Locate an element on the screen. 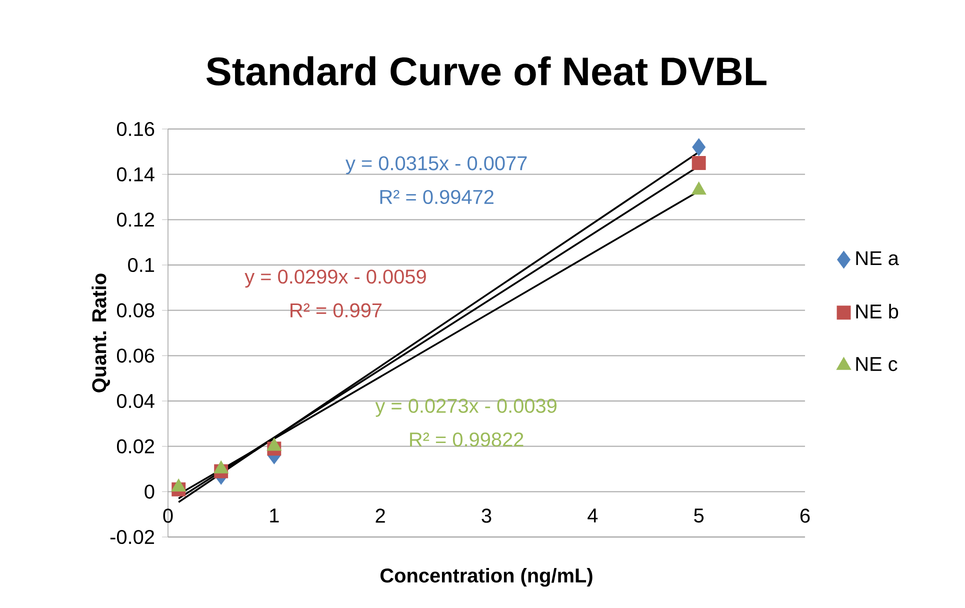  y-tick-label: 0.12 is located at coordinates (135, 219).